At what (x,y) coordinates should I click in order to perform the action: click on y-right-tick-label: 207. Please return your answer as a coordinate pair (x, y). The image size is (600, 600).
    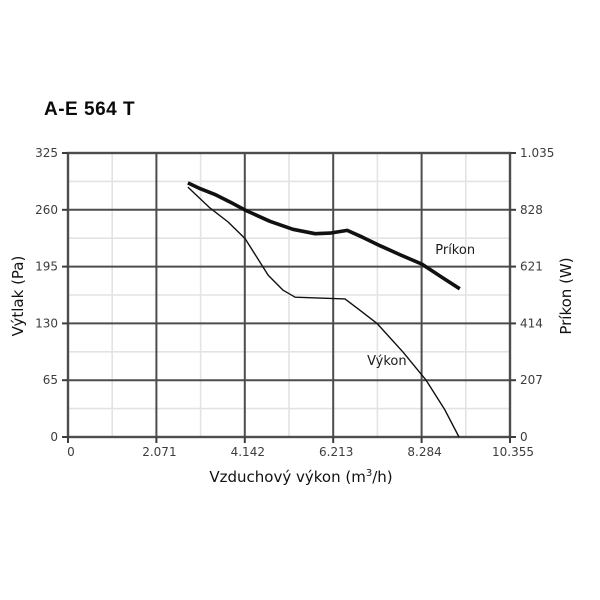
    Looking at the image, I should click on (531, 380).